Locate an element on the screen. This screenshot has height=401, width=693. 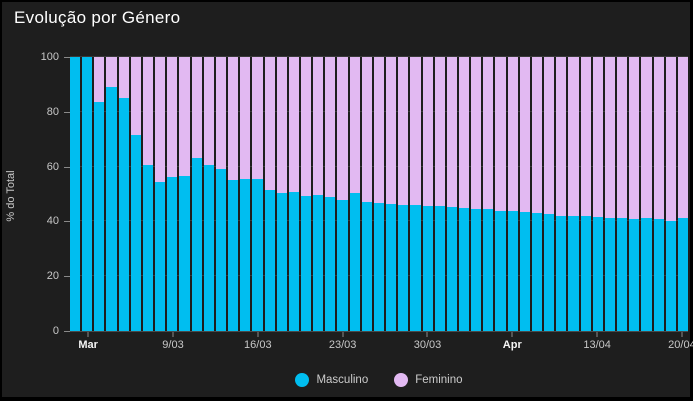
bar-5/04 is located at coordinates (500, 194).